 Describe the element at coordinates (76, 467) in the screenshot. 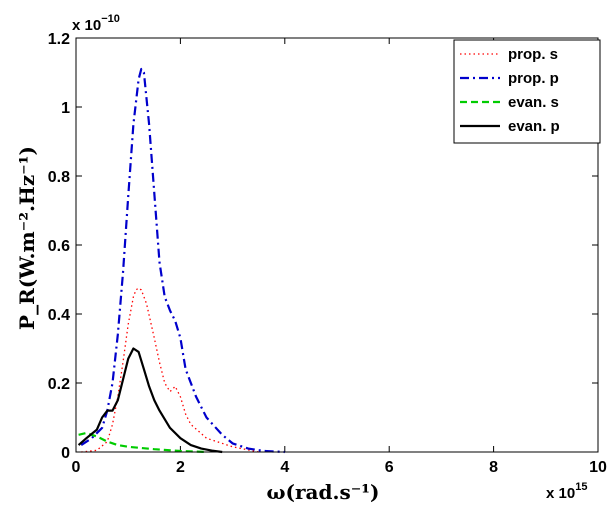

I see `x-tick-label: 0` at that location.